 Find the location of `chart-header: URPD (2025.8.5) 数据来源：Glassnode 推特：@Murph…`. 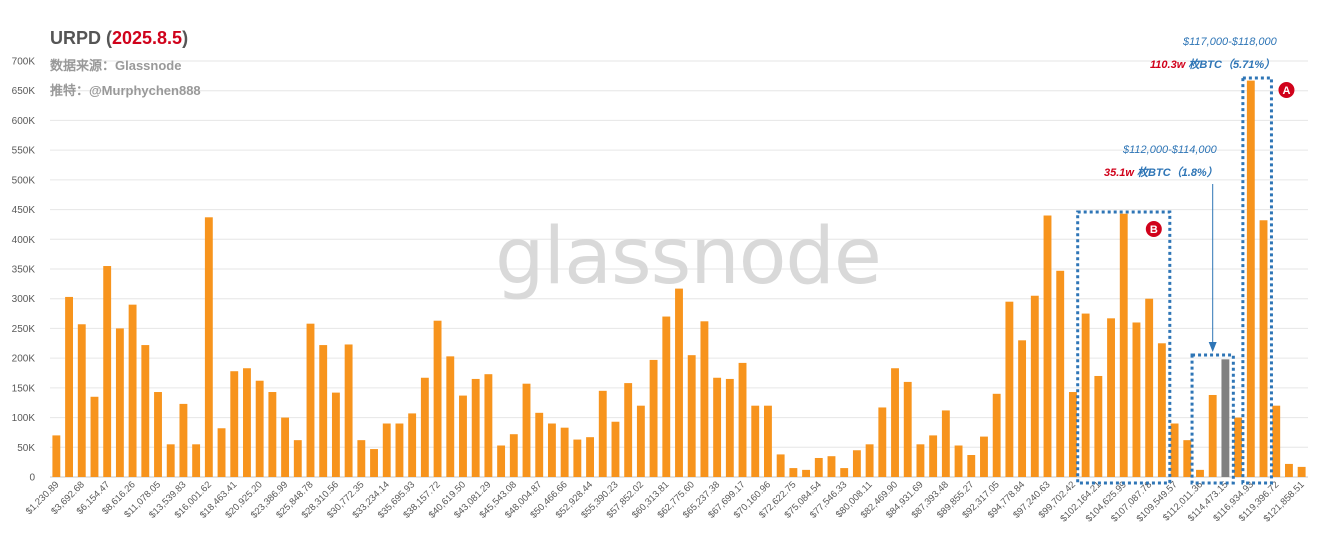

chart-header: URPD (2025.8.5) 数据来源：Glassnode 推特：@Murph… is located at coordinates (125, 63).